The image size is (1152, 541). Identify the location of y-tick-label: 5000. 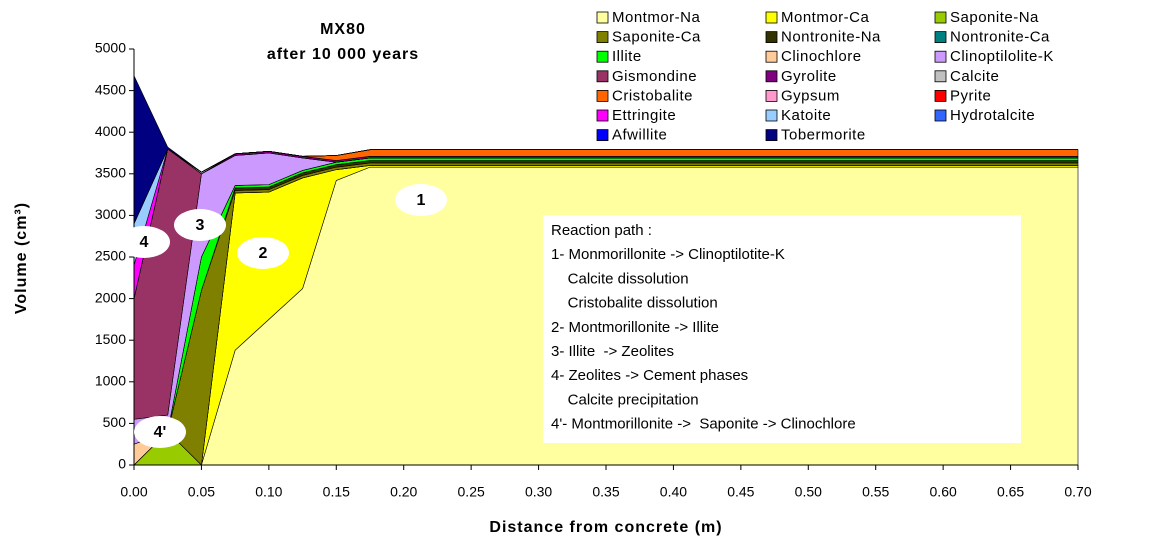
(110, 48).